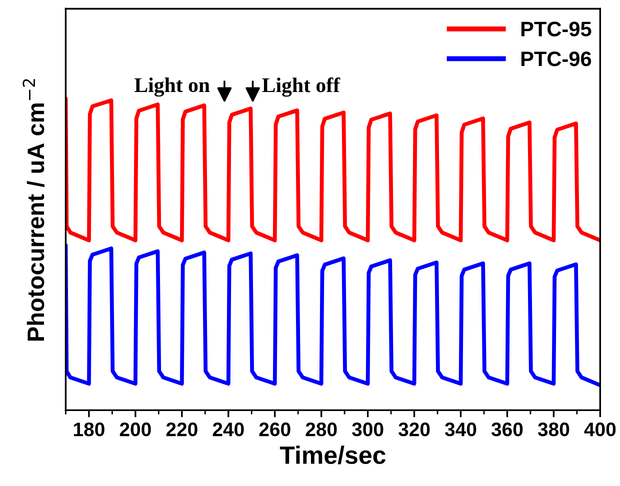  Describe the element at coordinates (228, 429) in the screenshot. I see `x-tick-label: 240` at that location.